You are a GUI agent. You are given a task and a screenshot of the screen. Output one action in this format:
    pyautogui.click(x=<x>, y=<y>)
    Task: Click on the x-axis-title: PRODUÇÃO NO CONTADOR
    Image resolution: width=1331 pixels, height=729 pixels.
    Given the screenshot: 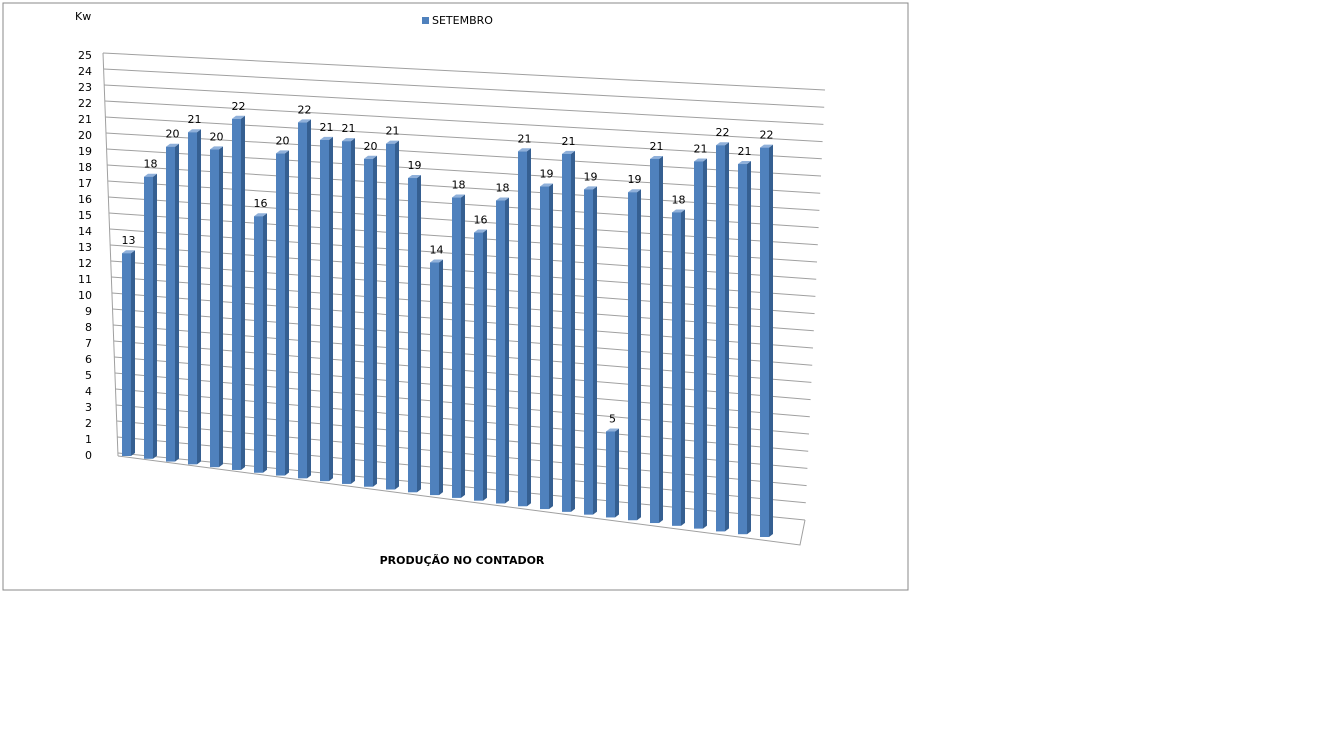 What is the action you would take?
    pyautogui.click(x=462, y=560)
    